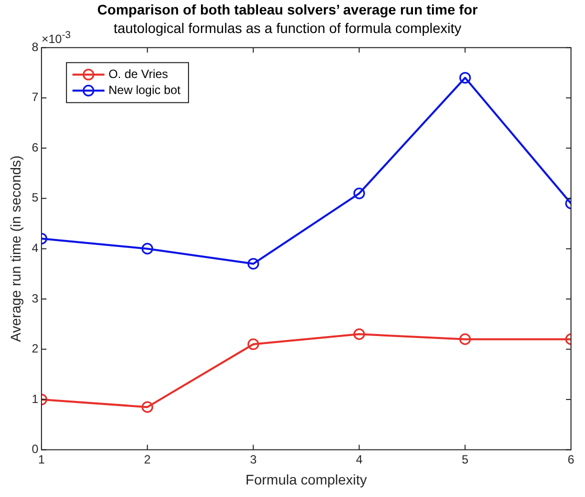 This screenshot has width=585, height=497. What do you see at coordinates (253, 459) in the screenshot?
I see `x-tick-label: 3` at bounding box center [253, 459].